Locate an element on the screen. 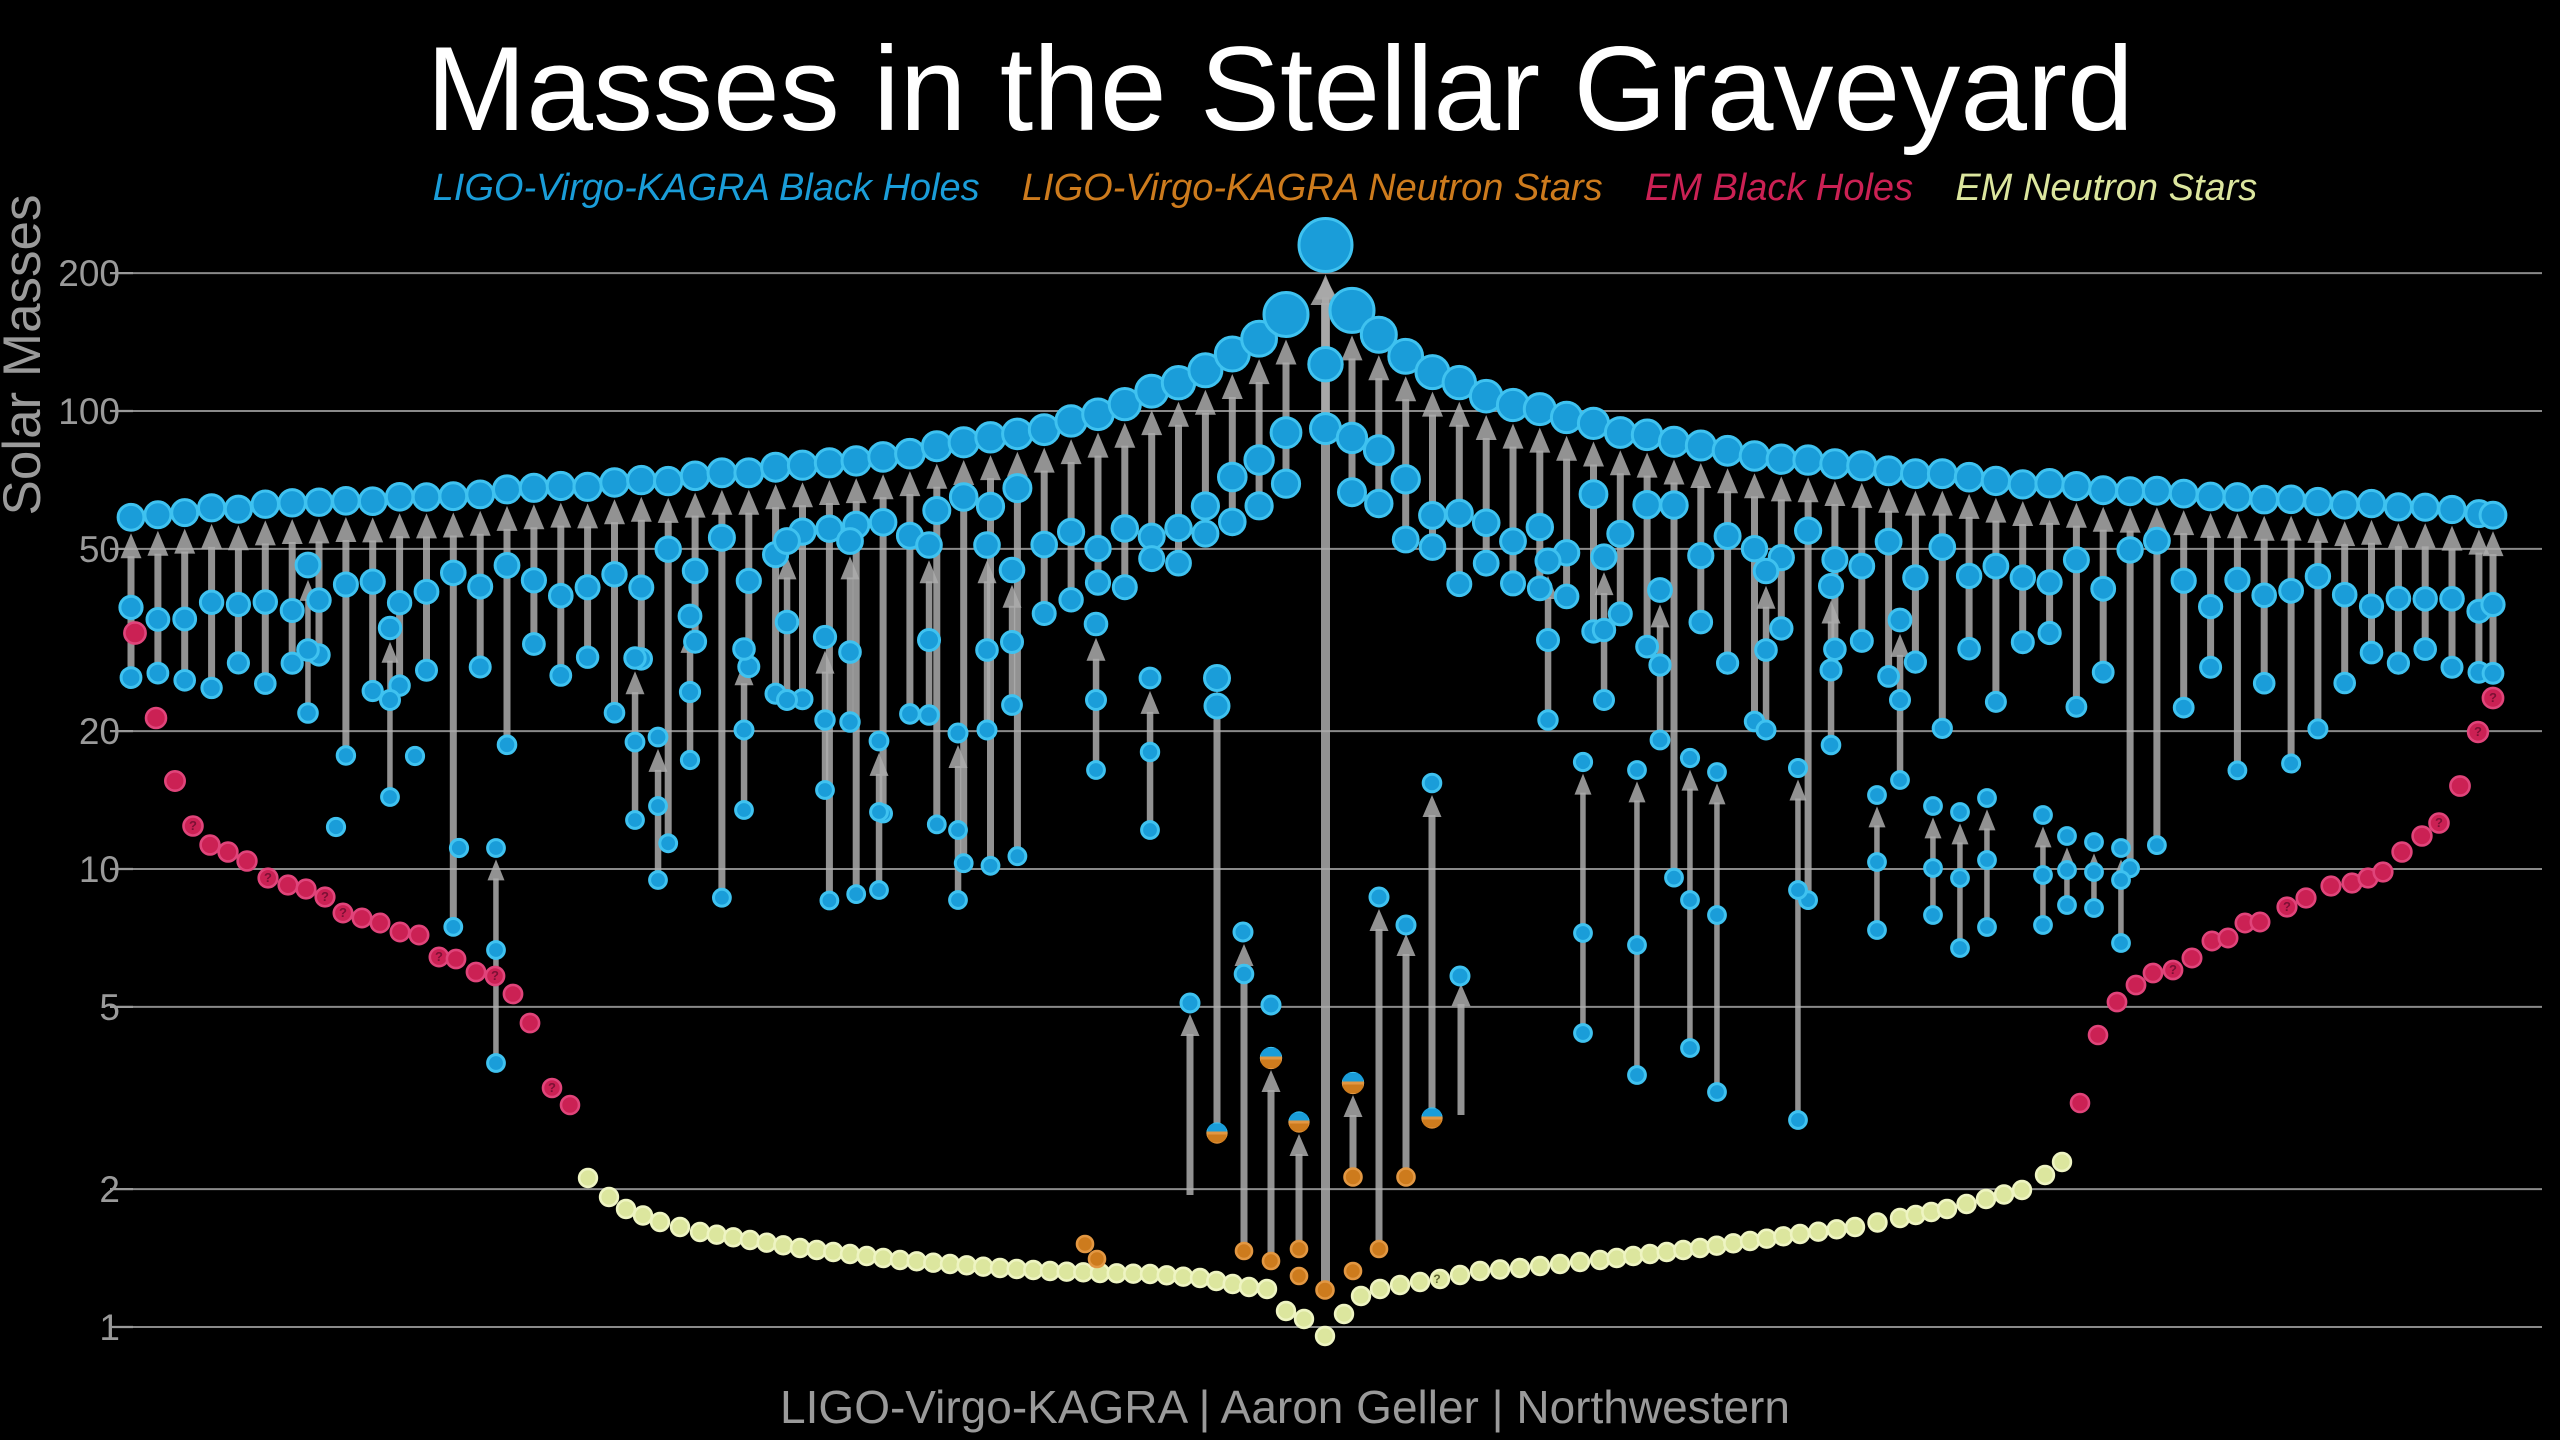 The height and width of the screenshot is (1440, 2560). svg-text: 2 is located at coordinates (109, 1189).